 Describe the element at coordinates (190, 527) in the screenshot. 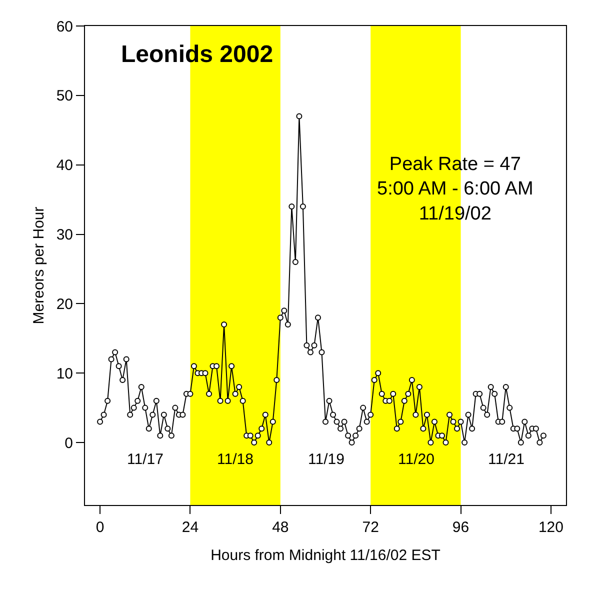

I see `x-tick-label: 24` at that location.